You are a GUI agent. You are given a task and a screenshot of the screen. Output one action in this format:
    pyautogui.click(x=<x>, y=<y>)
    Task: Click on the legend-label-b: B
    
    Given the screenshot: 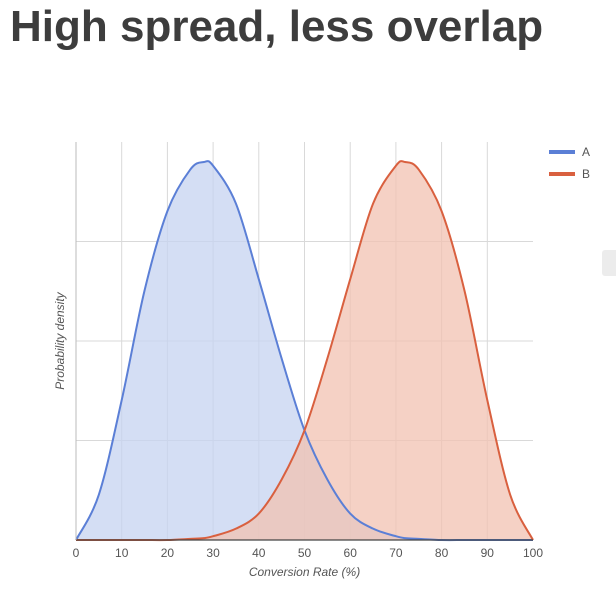 What is the action you would take?
    pyautogui.click(x=586, y=174)
    